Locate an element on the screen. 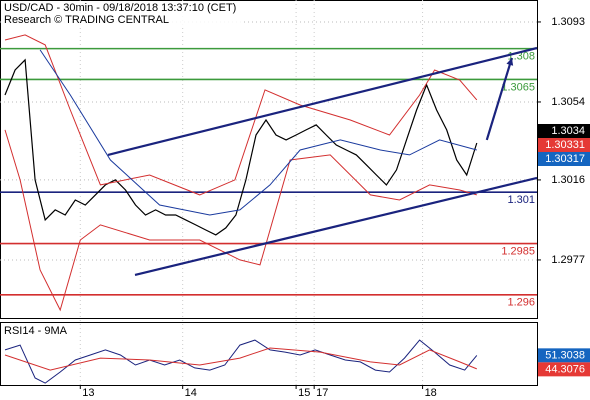 This screenshot has height=400, width=590. arrow-head is located at coordinates (510, 61).